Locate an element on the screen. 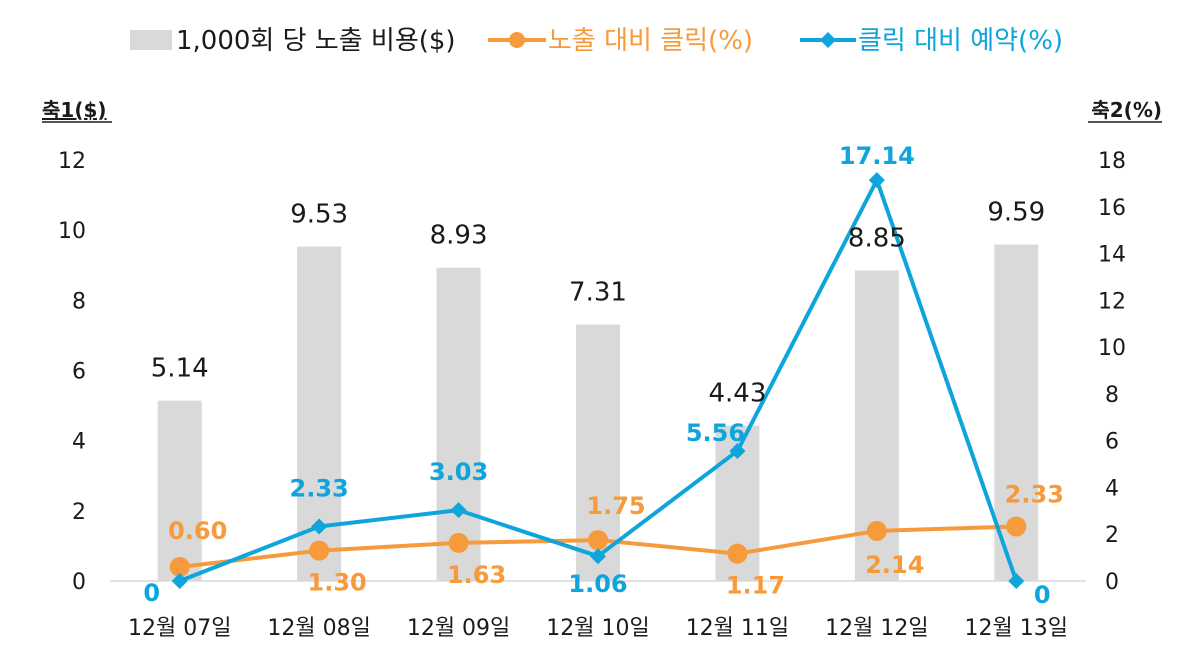 The height and width of the screenshot is (665, 1204). y2-tick-label: 16 is located at coordinates (1112, 208).